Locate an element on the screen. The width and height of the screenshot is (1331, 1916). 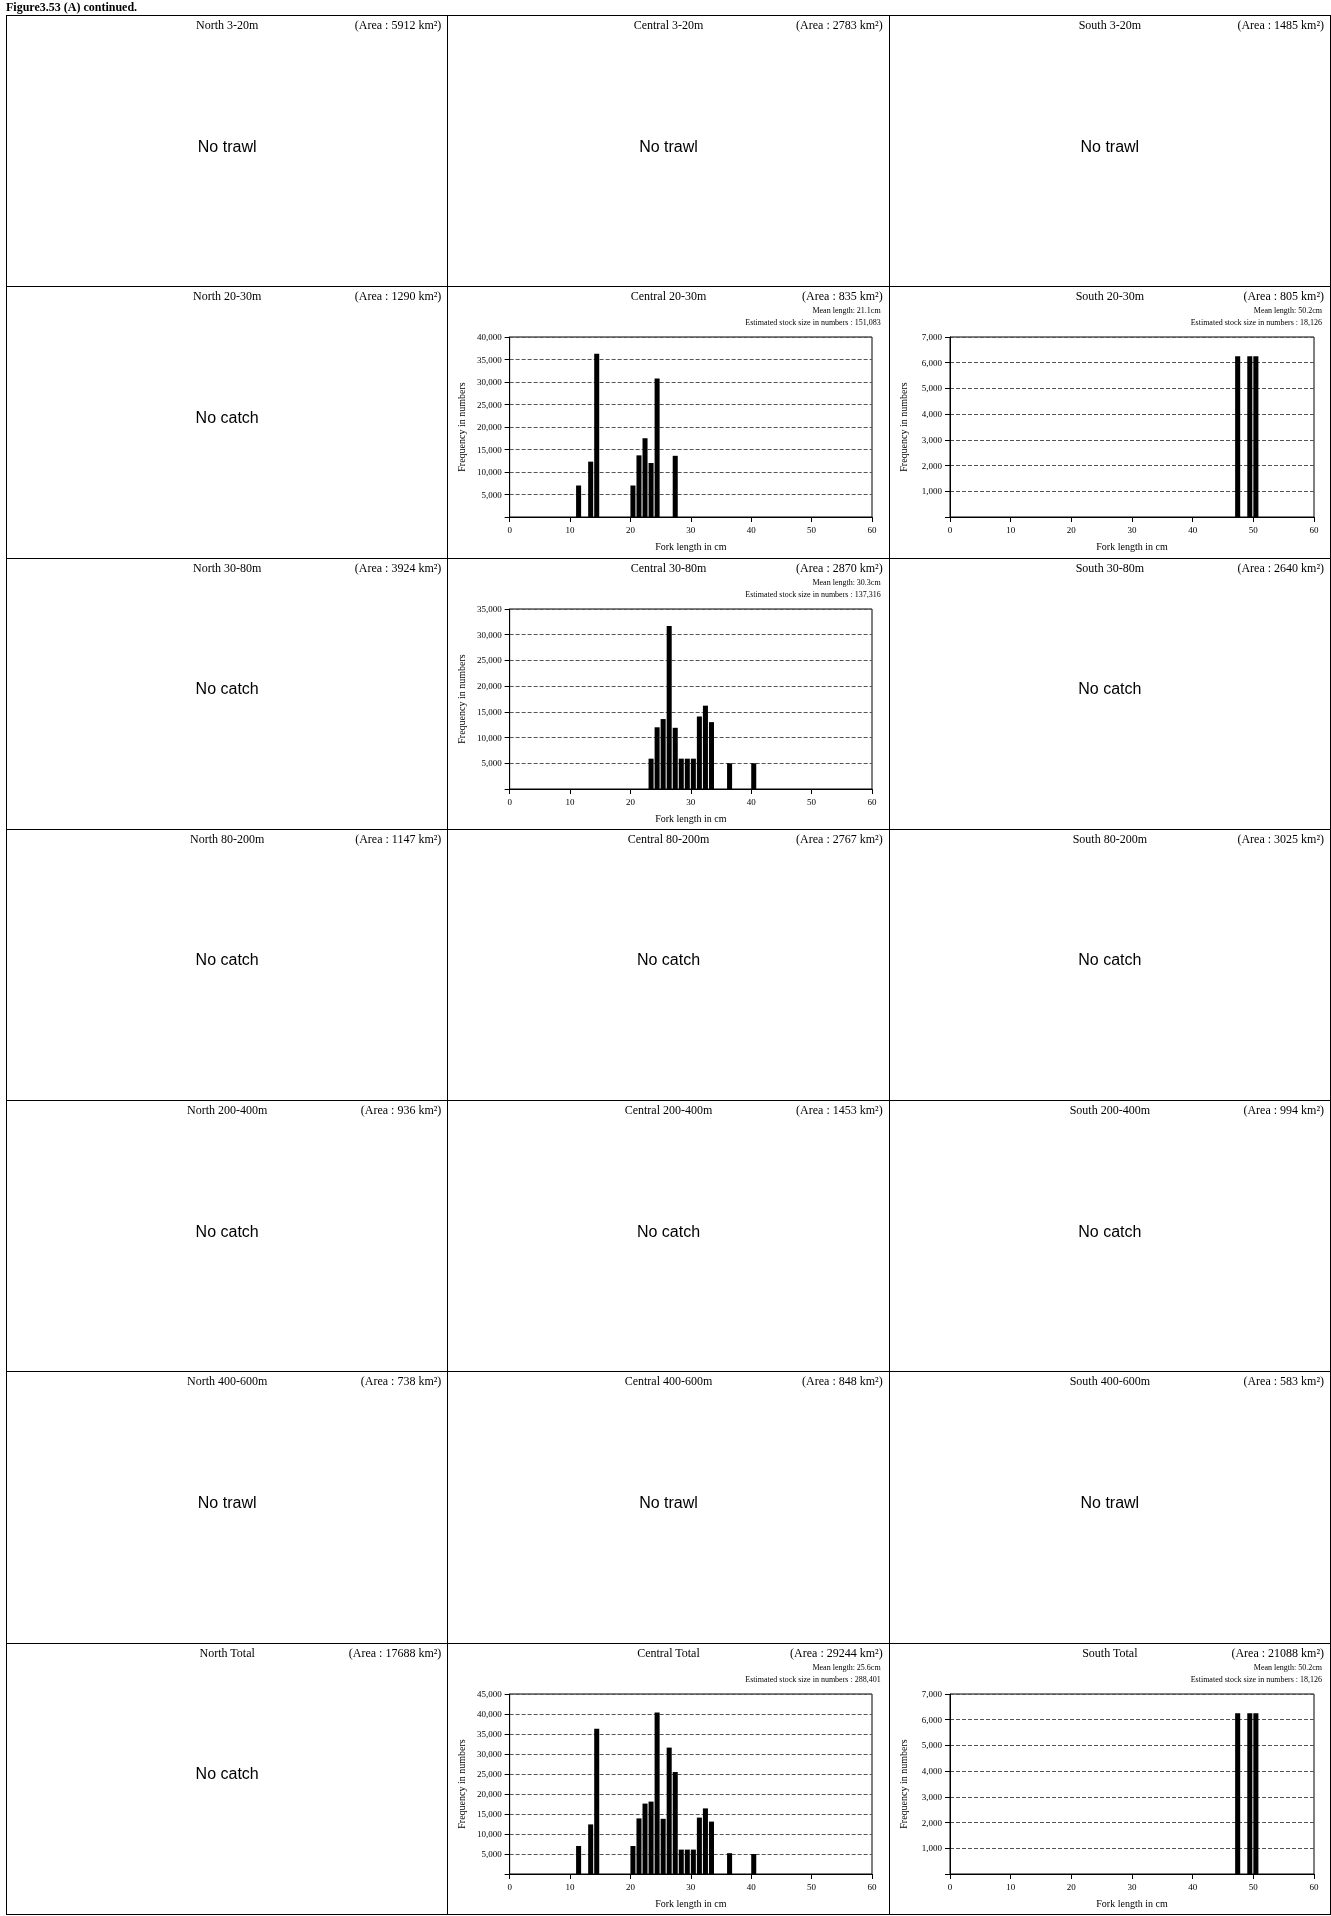
text: Figure3.53 (A) continued. is located at coordinates (72, 7).